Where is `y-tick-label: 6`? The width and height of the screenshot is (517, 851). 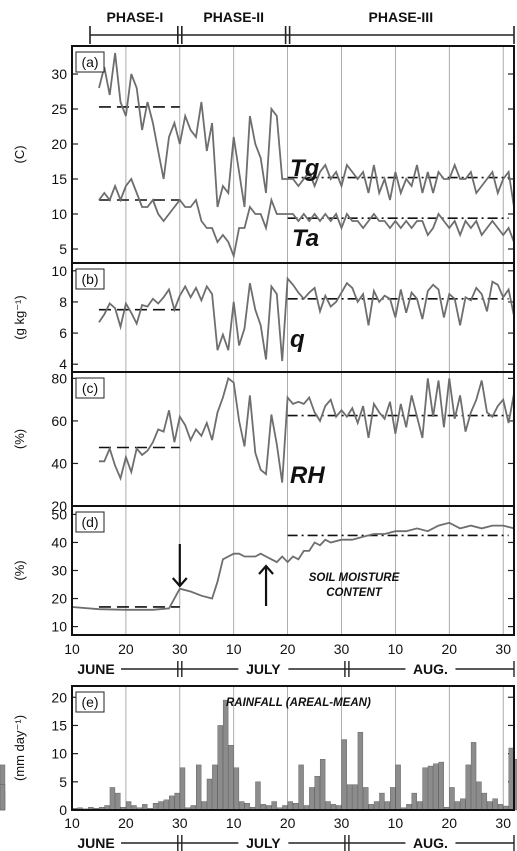
y-tick-label: 6 is located at coordinates (63, 333).